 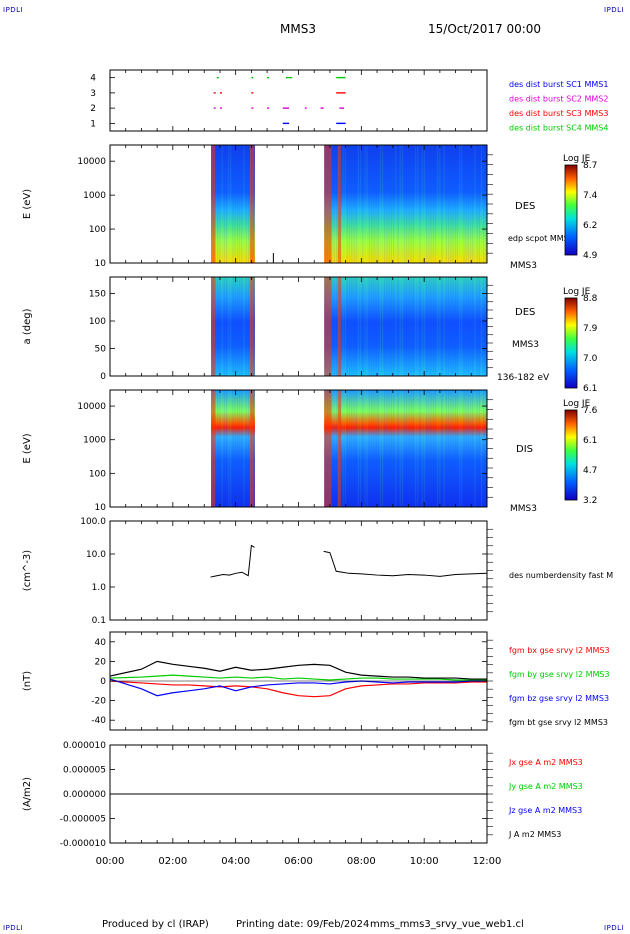 I want to click on y-tick-label: 100, so click(x=97, y=322).